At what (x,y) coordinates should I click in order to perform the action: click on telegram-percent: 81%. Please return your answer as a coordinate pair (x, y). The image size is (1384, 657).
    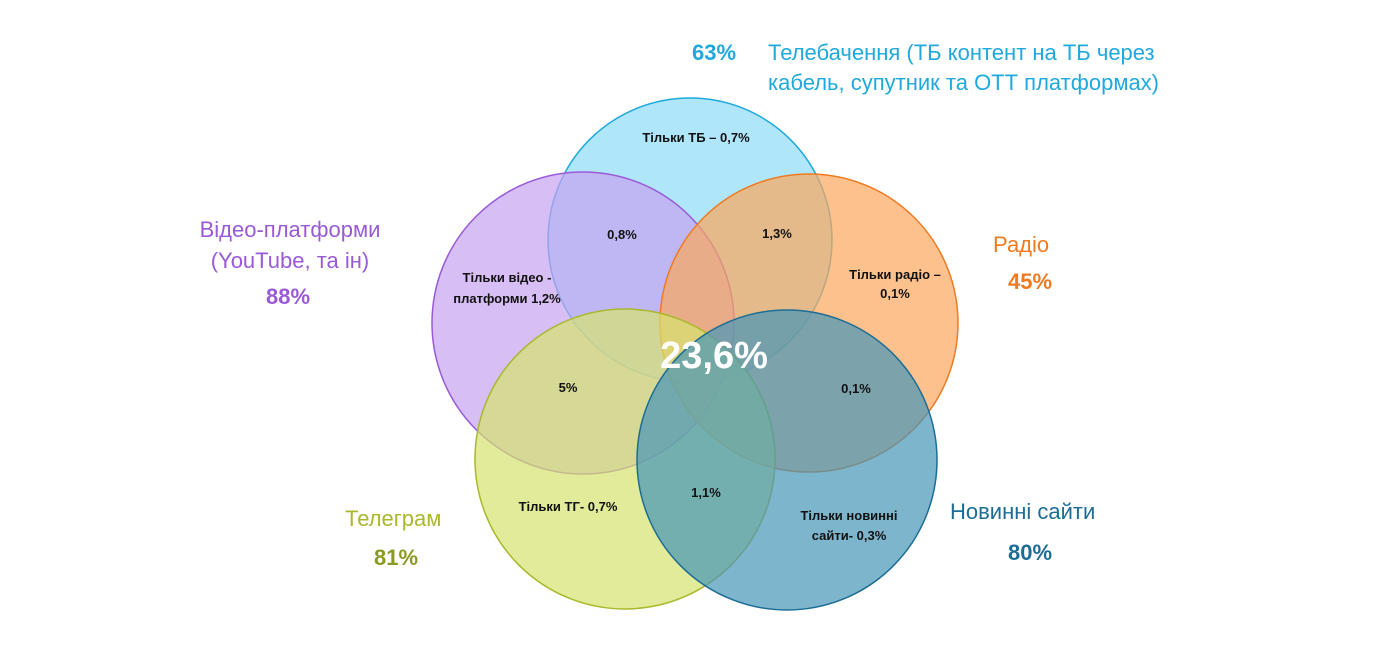
    Looking at the image, I should click on (396, 557).